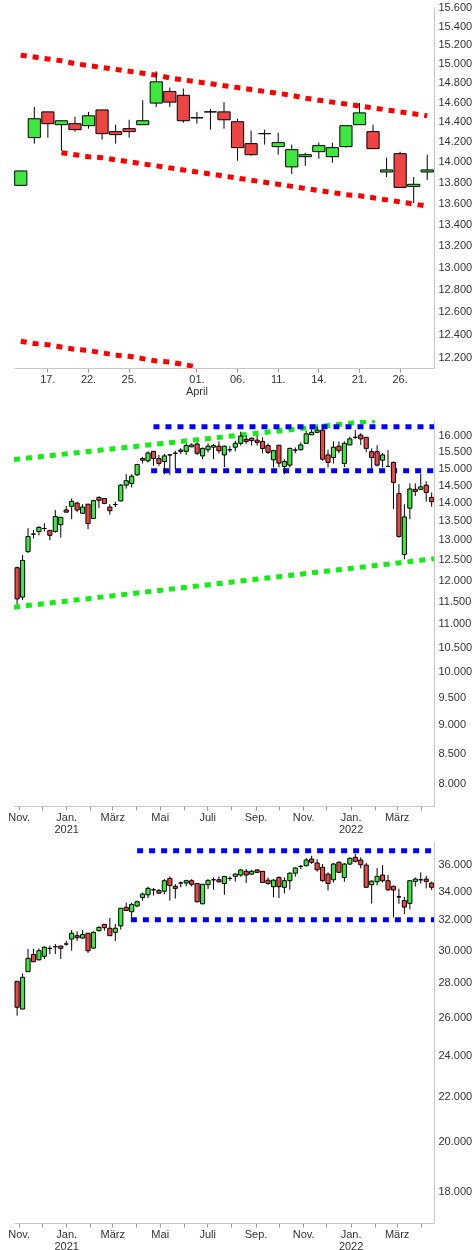 This screenshot has height=1250, width=475. Describe the element at coordinates (452, 696) in the screenshot. I see `y-tick-label: 9.500` at that location.